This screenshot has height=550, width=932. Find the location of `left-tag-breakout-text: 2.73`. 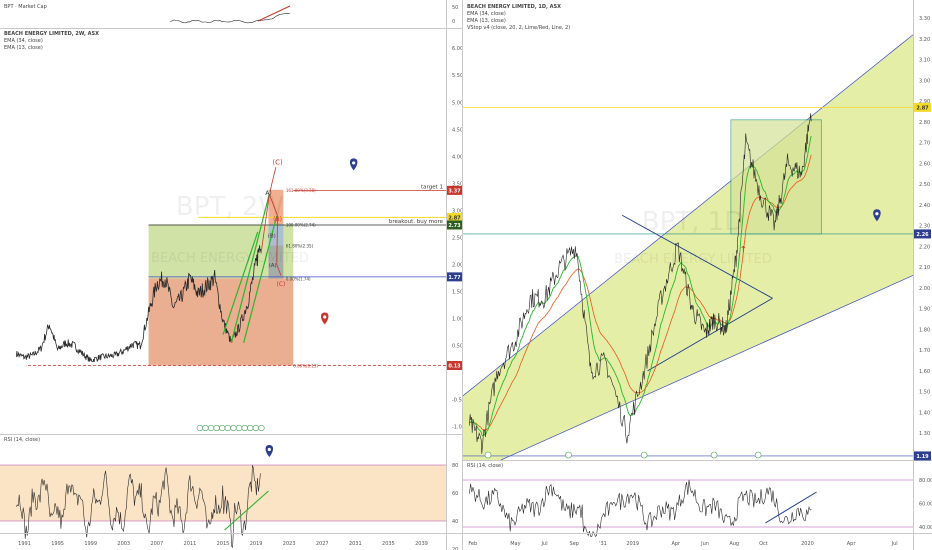

left-tag-breakout-text: 2.73 is located at coordinates (454, 226).